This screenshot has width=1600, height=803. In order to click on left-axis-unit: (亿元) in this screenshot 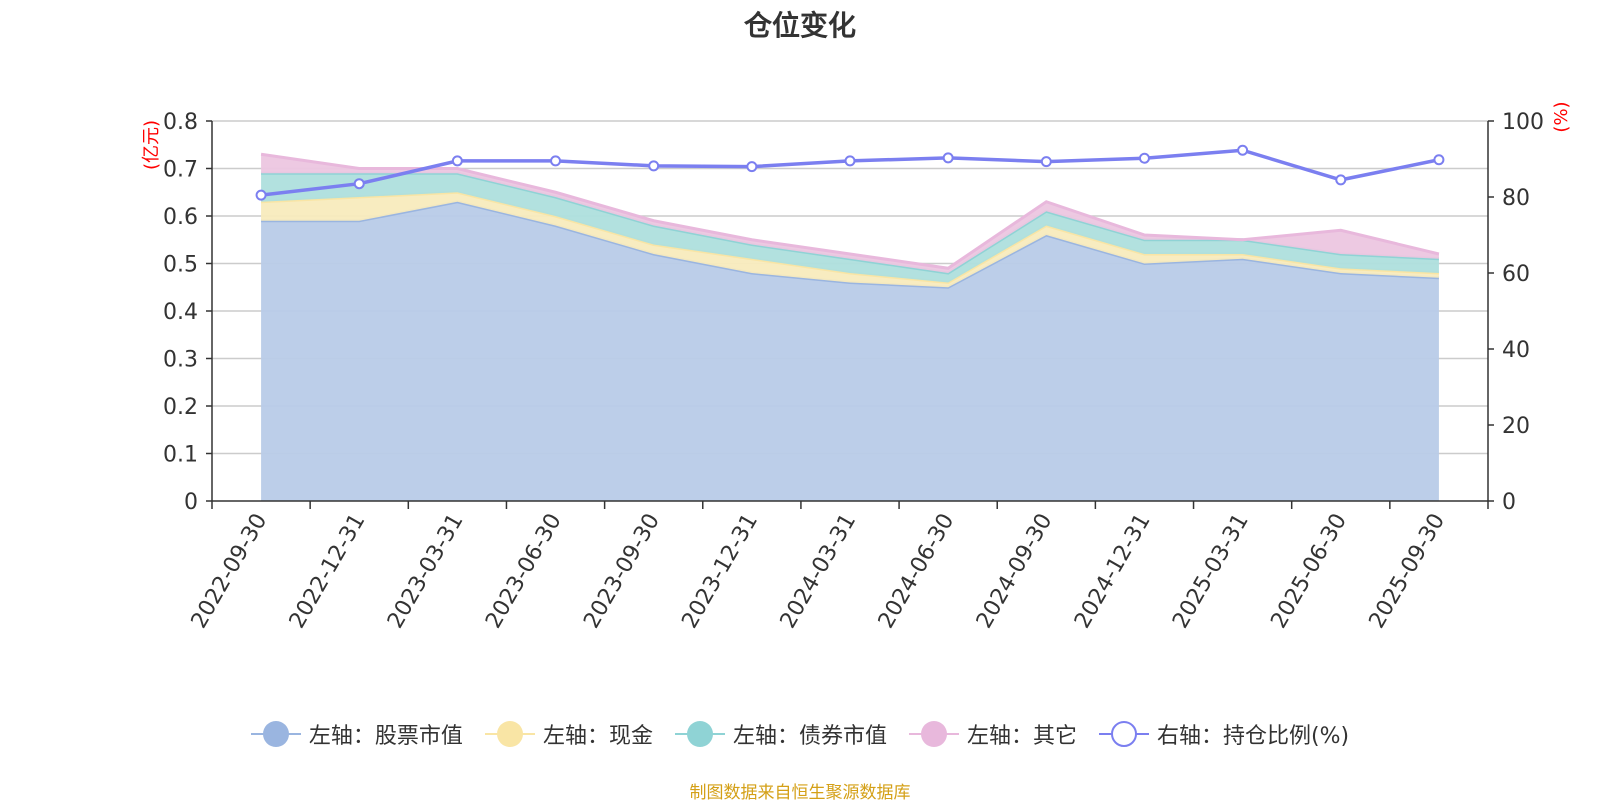, I will do `click(151, 145)`.